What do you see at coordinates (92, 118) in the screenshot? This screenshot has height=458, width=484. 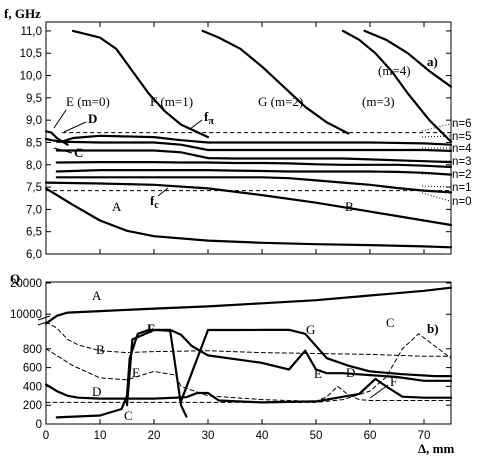 I see `label-a-curve-D: D` at bounding box center [92, 118].